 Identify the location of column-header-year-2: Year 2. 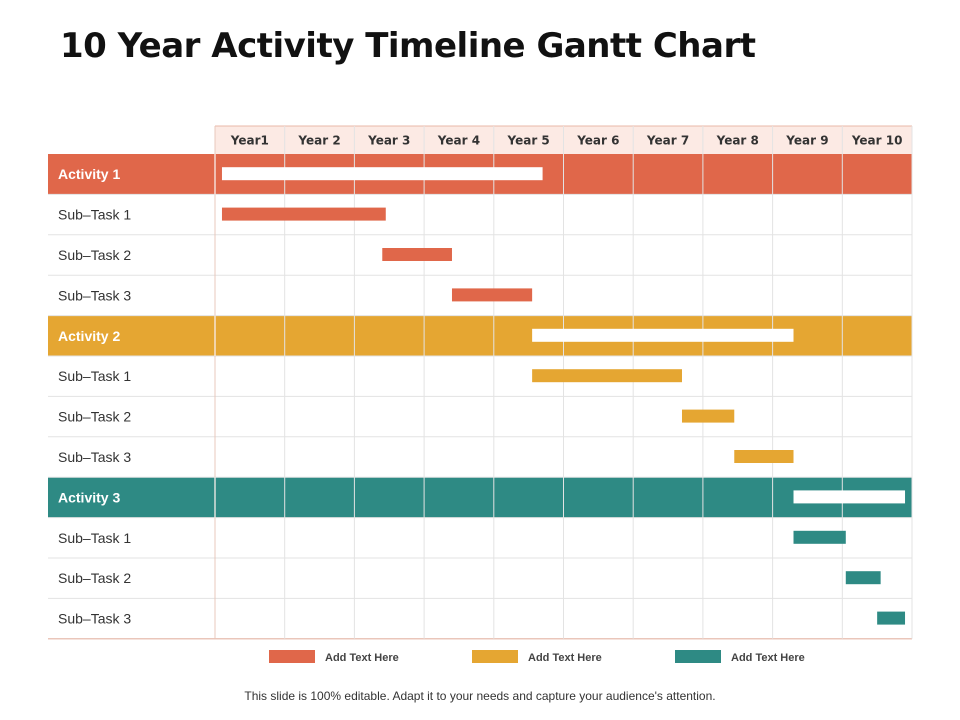
(318, 141).